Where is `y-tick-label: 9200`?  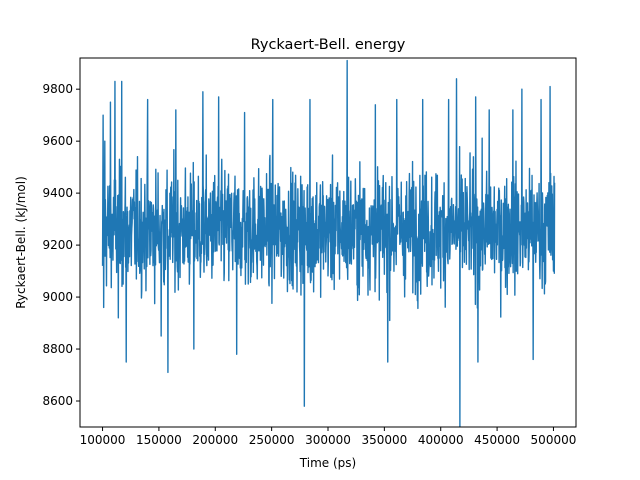 y-tick-label: 9200 is located at coordinates (57, 245).